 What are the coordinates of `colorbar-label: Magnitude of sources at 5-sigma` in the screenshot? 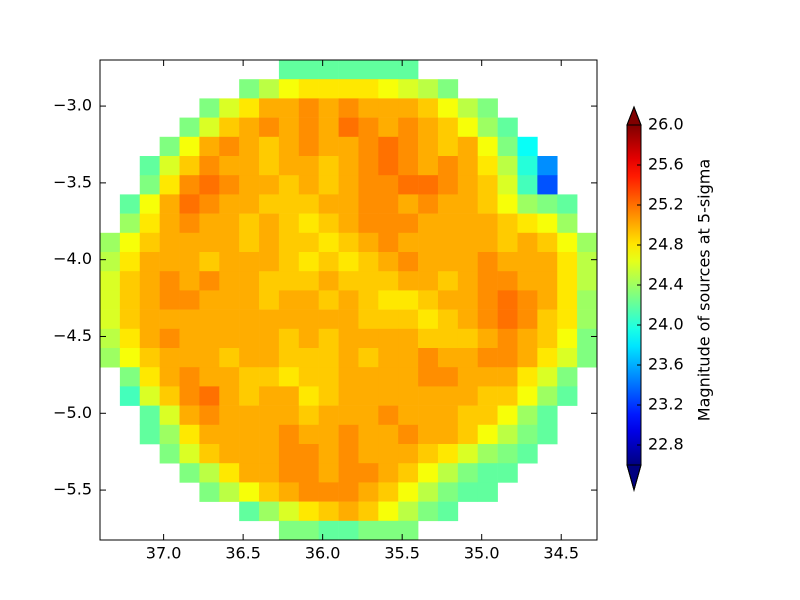 It's located at (704, 290).